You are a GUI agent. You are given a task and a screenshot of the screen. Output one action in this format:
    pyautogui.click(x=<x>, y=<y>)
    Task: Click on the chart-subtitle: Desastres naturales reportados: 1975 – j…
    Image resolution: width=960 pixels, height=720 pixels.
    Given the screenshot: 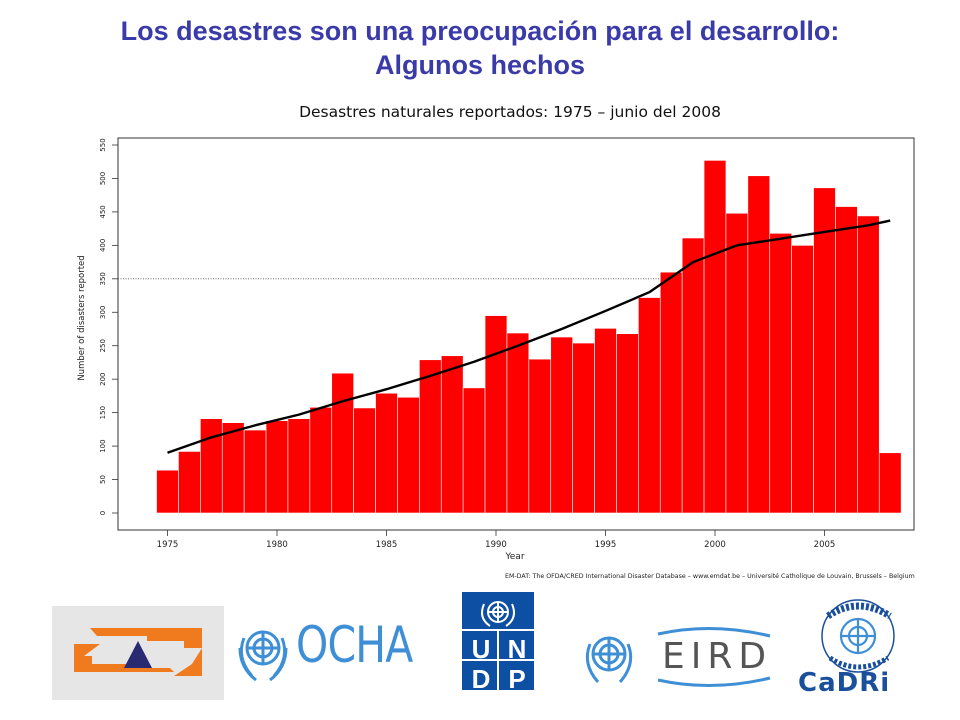 What is the action you would take?
    pyautogui.click(x=510, y=112)
    